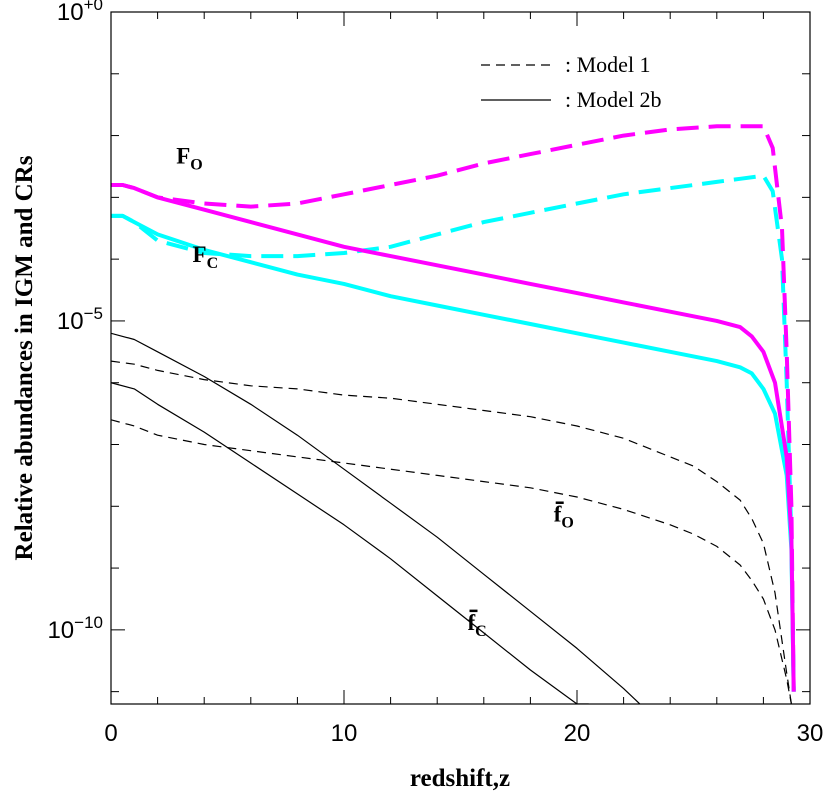 The height and width of the screenshot is (798, 830). Describe the element at coordinates (613, 99) in the screenshot. I see `legend-label-model-2b: : Model 2b` at that location.